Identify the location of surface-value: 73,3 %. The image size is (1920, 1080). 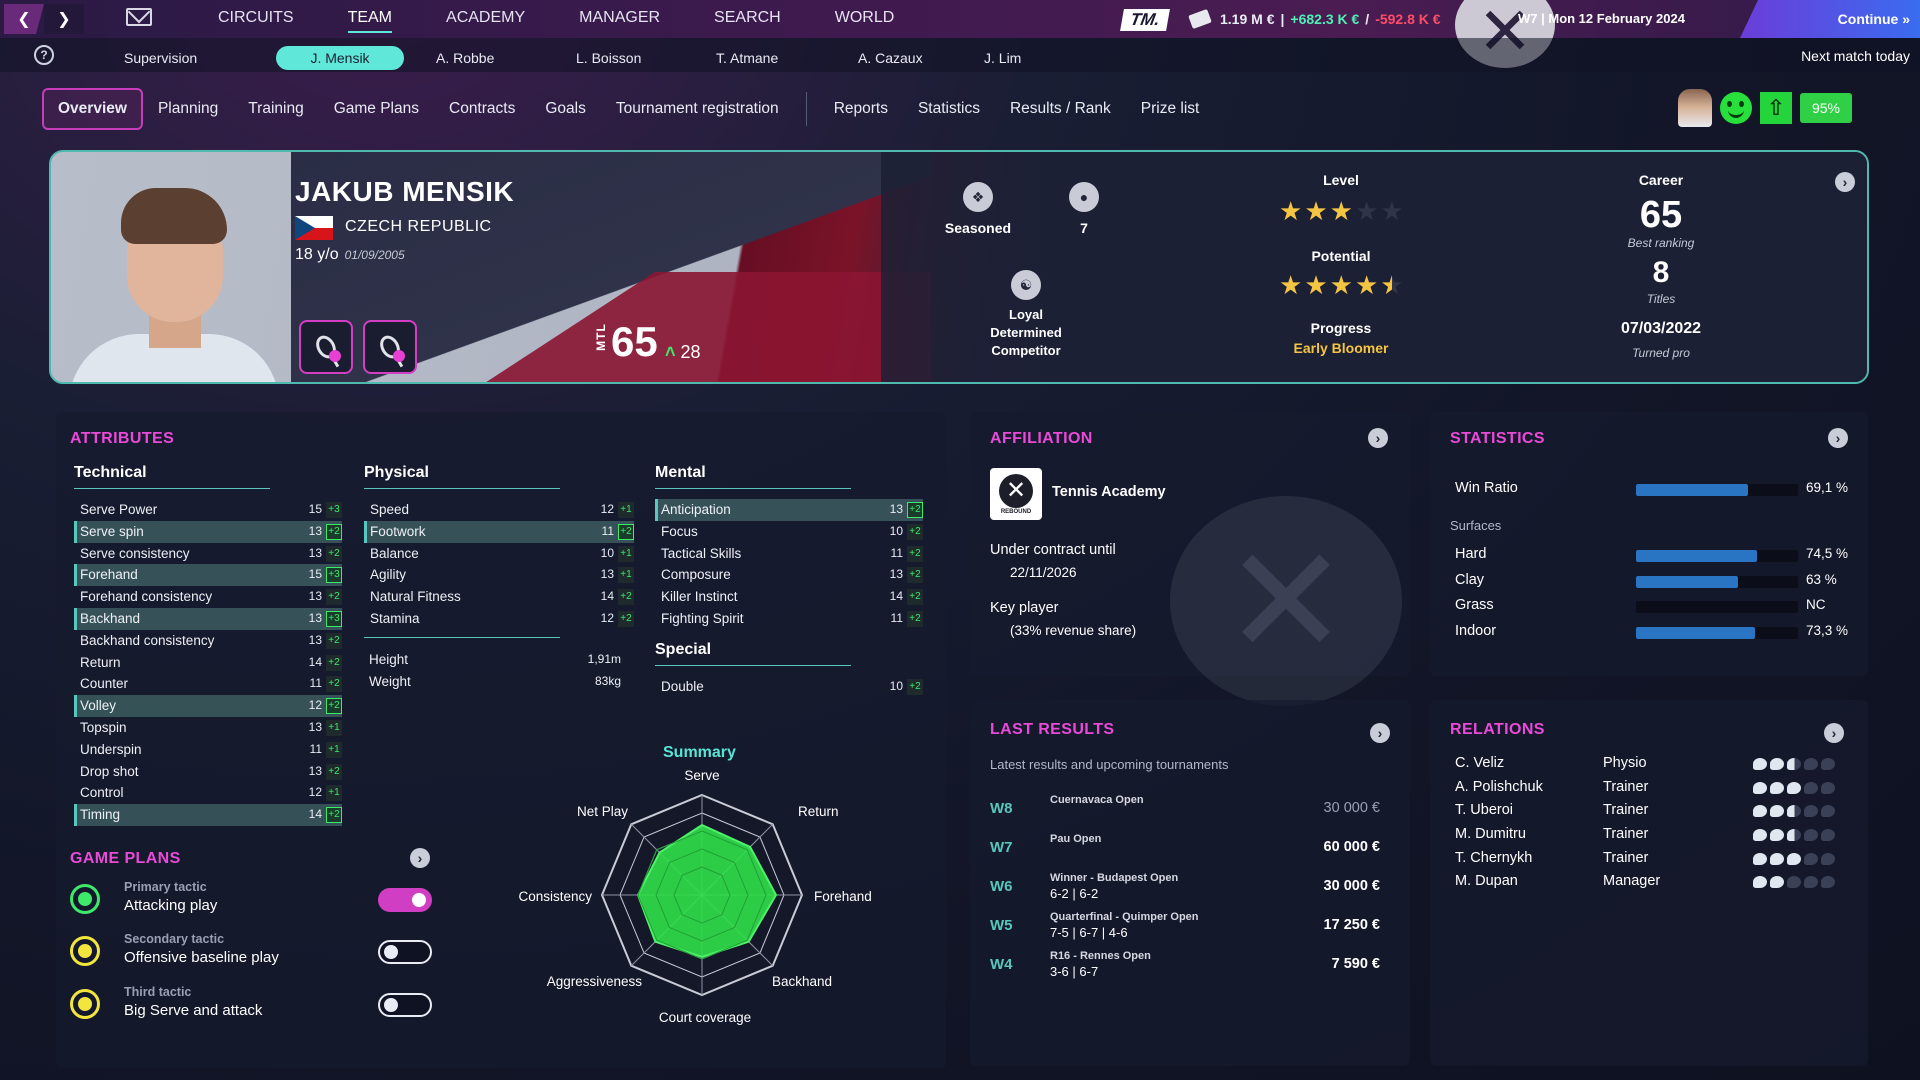
(1827, 630).